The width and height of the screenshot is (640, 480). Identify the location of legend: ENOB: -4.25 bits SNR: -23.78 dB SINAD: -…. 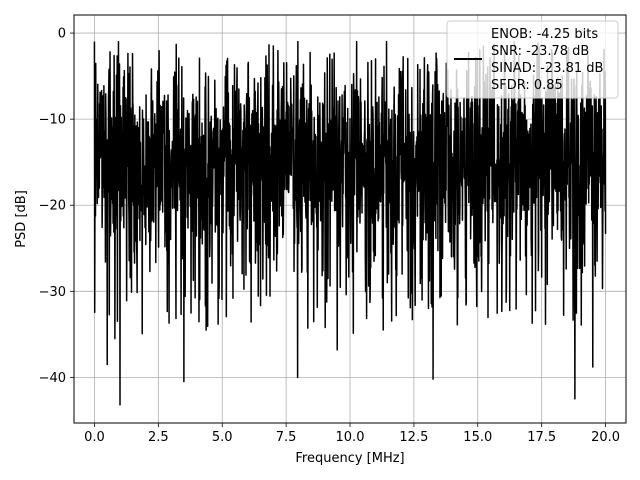
(532, 59).